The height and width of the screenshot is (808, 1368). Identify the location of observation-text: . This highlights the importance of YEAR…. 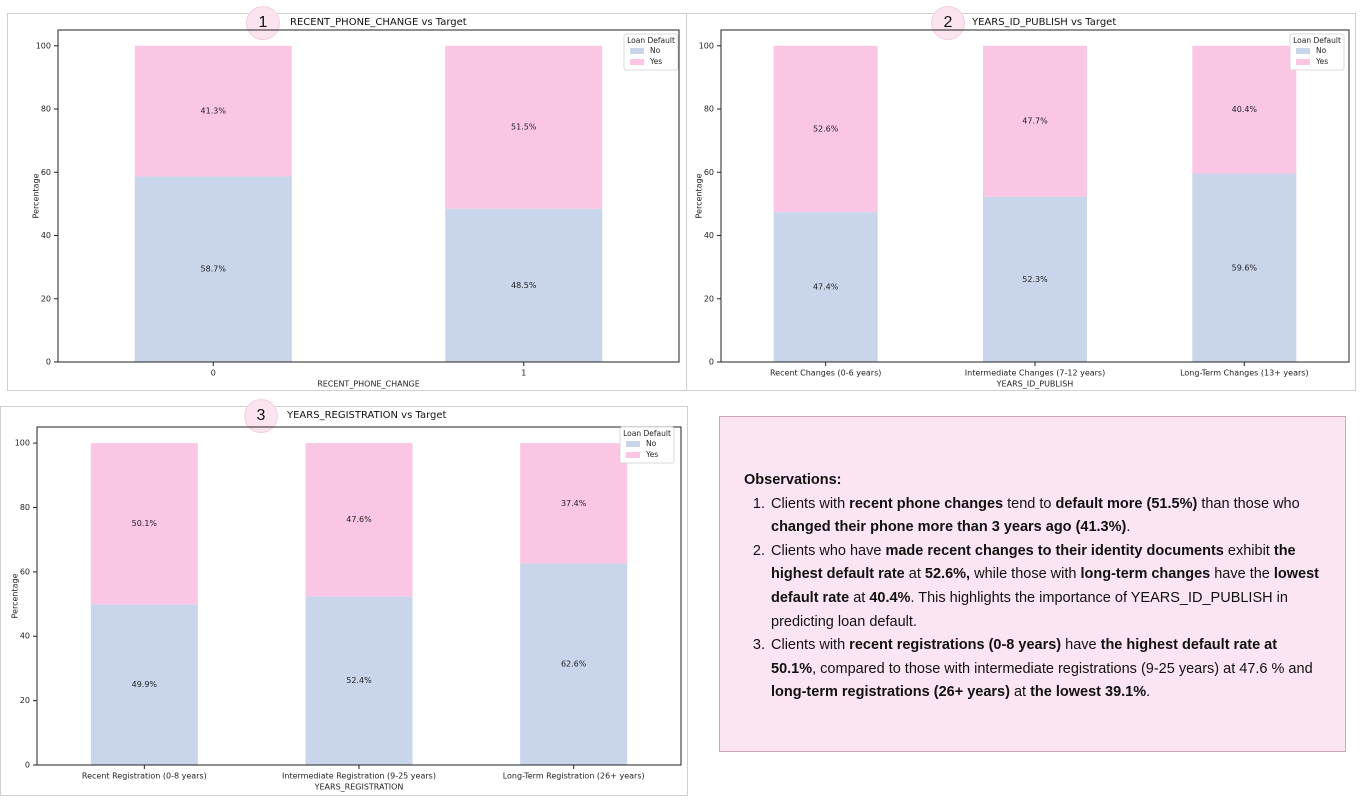
(1029, 609).